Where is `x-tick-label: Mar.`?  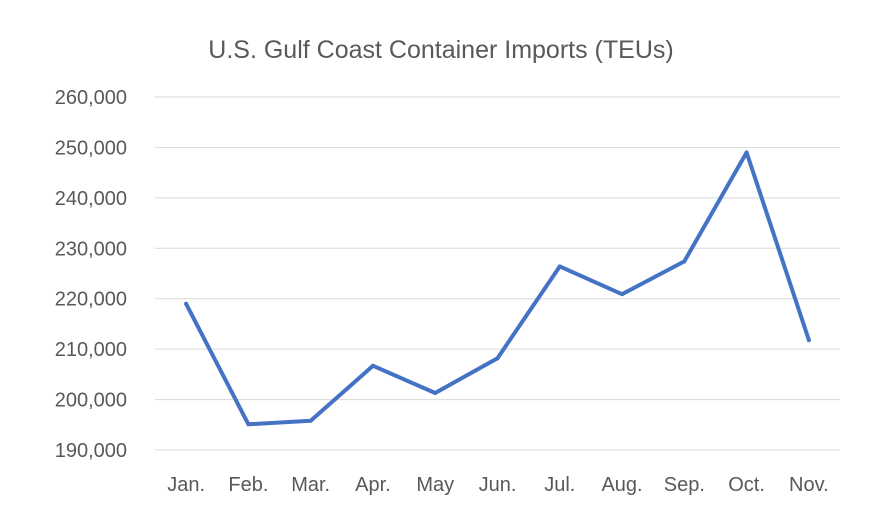
x-tick-label: Mar. is located at coordinates (310, 485).